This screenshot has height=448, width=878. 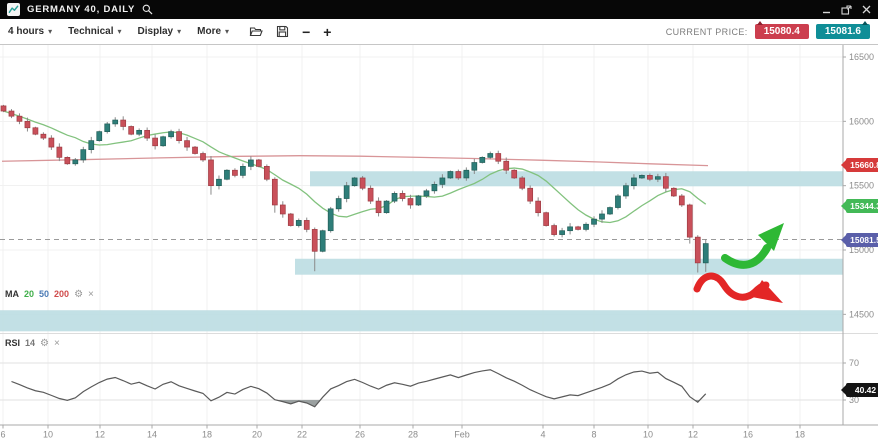 I want to click on annotations, so click(x=738, y=263).